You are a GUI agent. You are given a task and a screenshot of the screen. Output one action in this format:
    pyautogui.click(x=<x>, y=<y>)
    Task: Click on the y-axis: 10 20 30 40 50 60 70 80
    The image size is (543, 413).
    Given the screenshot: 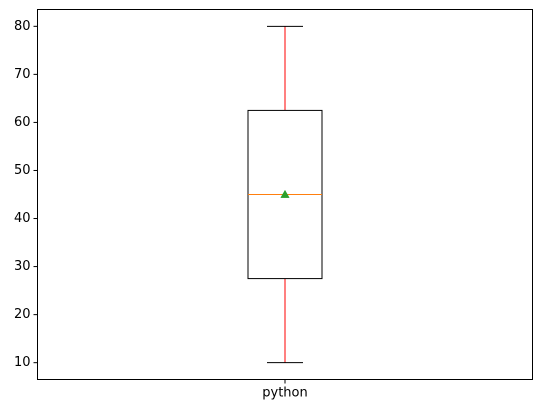 What is the action you would take?
    pyautogui.click(x=26, y=194)
    